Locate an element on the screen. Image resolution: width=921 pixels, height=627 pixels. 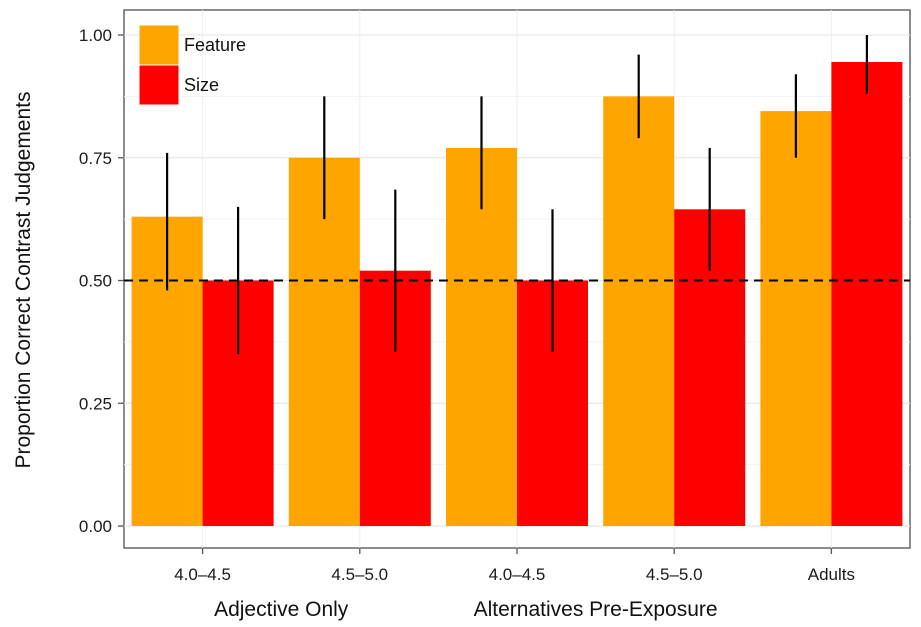
y-tick-label: 0.25 is located at coordinates (95, 403).